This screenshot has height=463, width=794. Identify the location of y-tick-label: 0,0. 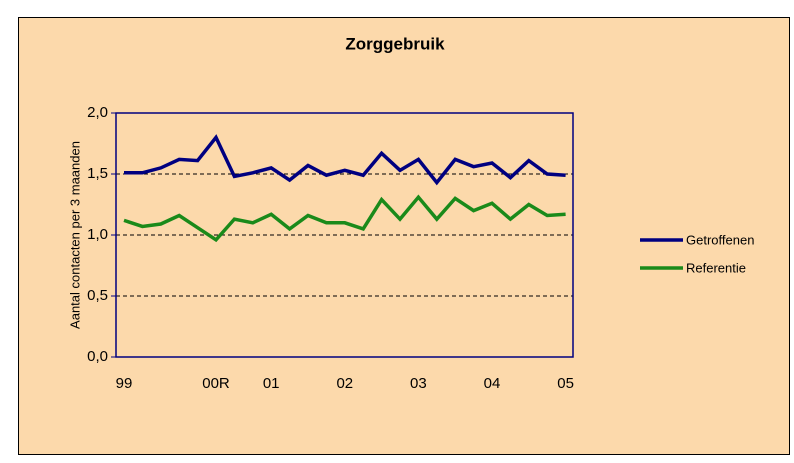
(97, 356).